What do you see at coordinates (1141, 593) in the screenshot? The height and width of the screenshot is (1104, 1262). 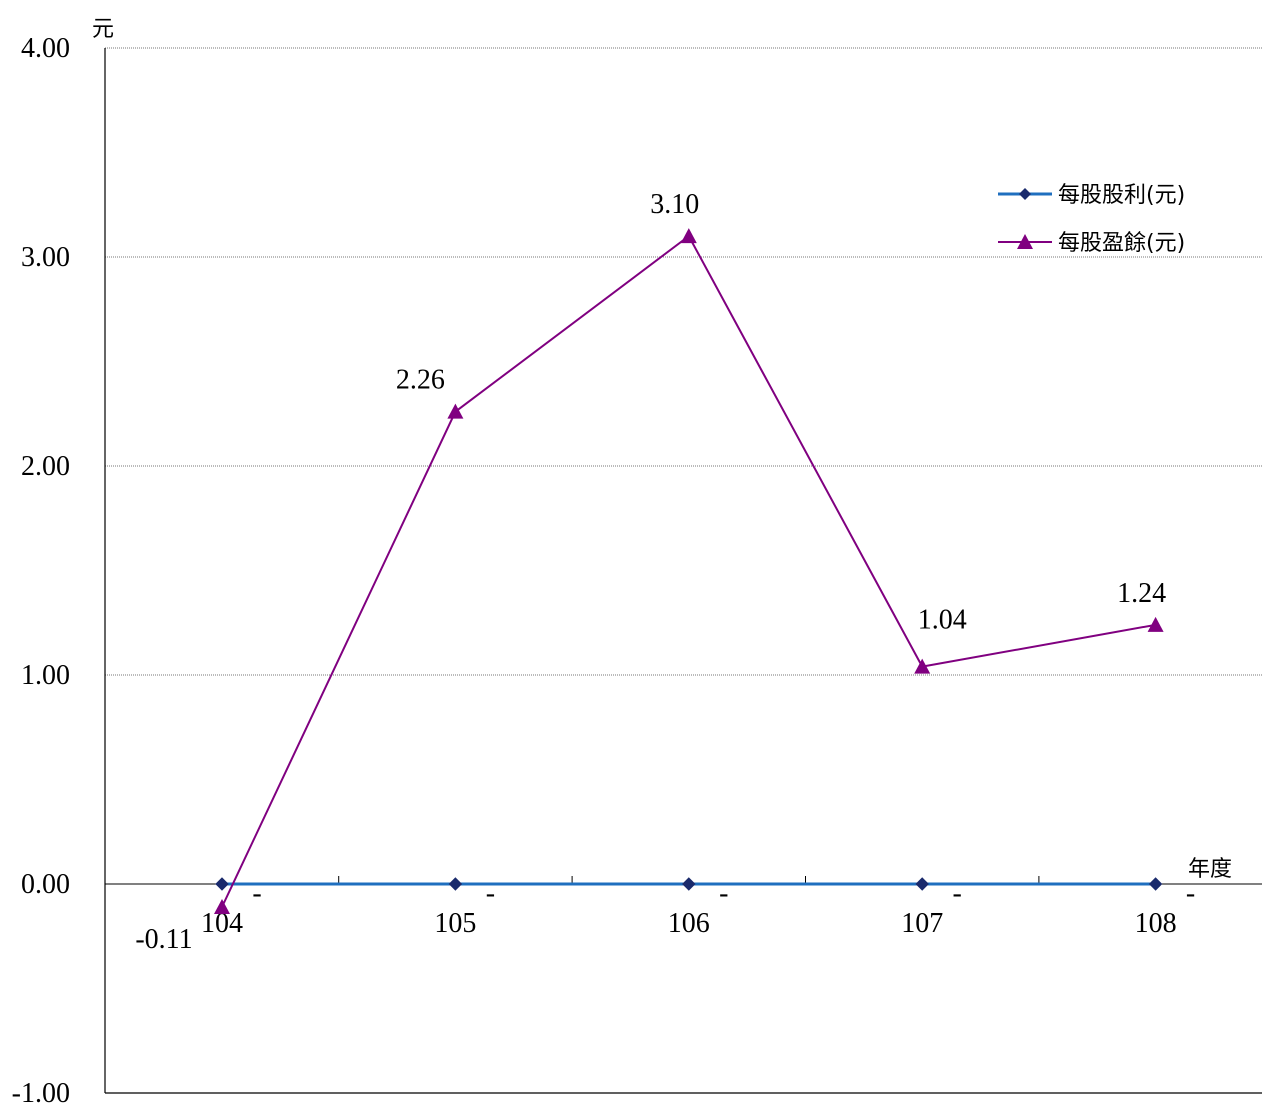 I see `data-label: 1.24` at bounding box center [1141, 593].